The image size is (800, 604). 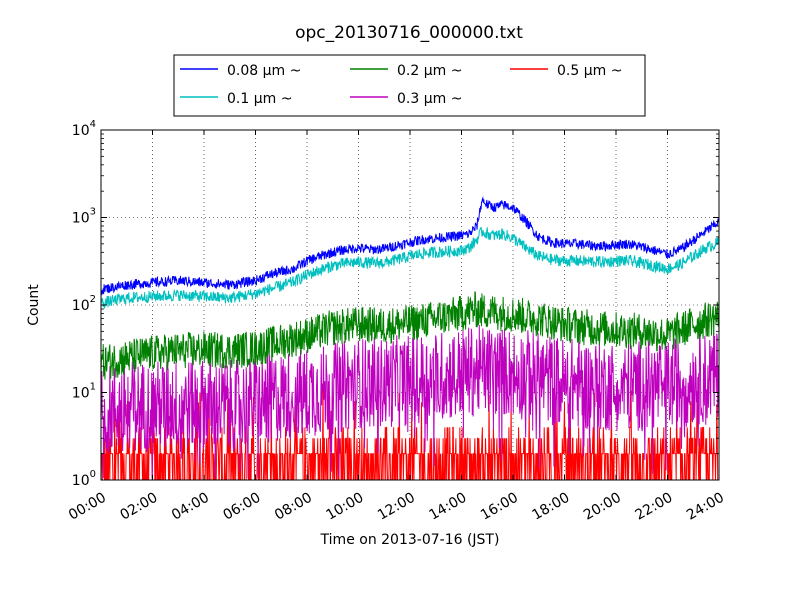 What do you see at coordinates (93, 124) in the screenshot?
I see `y-tick-exponent: 4` at bounding box center [93, 124].